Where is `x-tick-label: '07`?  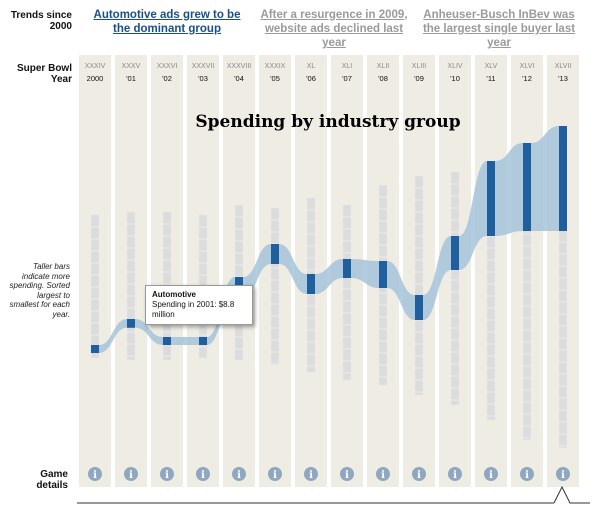
x-tick-label: '07 is located at coordinates (347, 78).